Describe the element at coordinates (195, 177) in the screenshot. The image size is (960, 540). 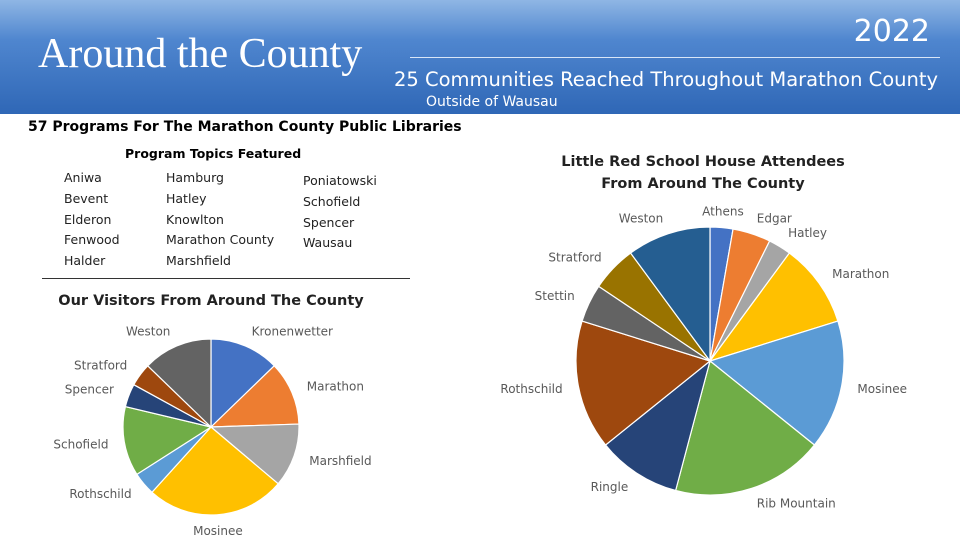
I see `topic-item: Hamburg` at that location.